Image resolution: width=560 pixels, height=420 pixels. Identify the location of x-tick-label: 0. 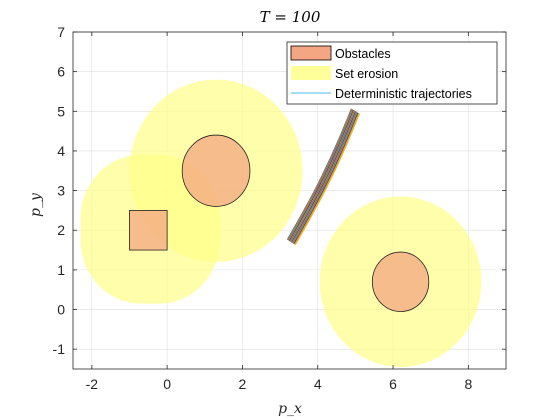
(167, 384).